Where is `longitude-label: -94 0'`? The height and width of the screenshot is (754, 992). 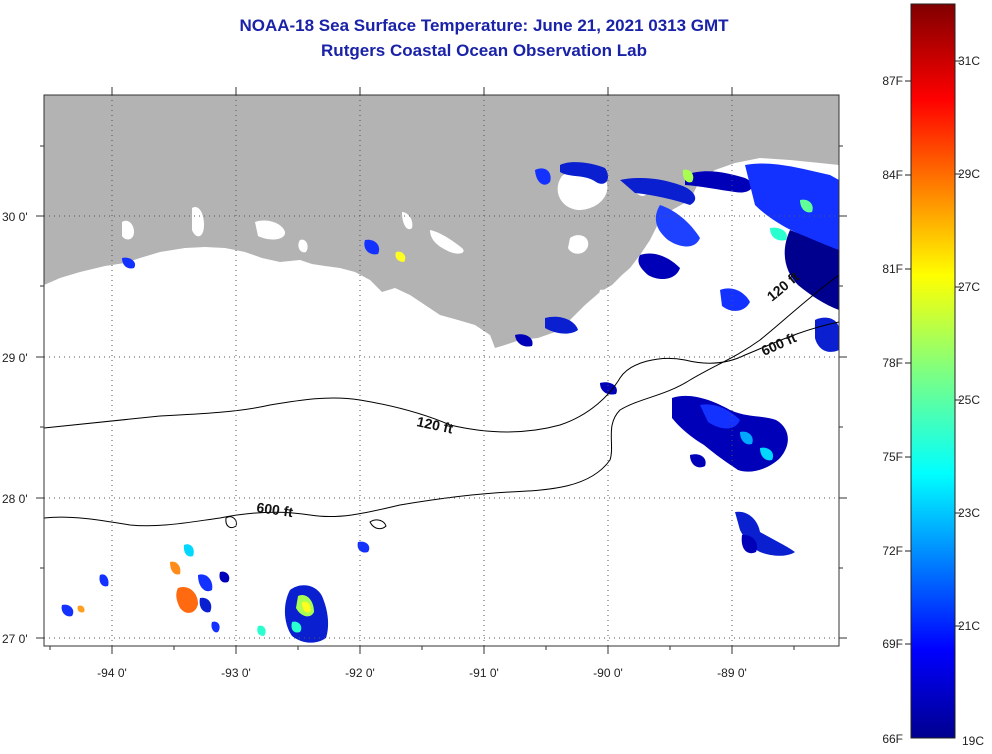
longitude-label: -94 0' is located at coordinates (112, 673).